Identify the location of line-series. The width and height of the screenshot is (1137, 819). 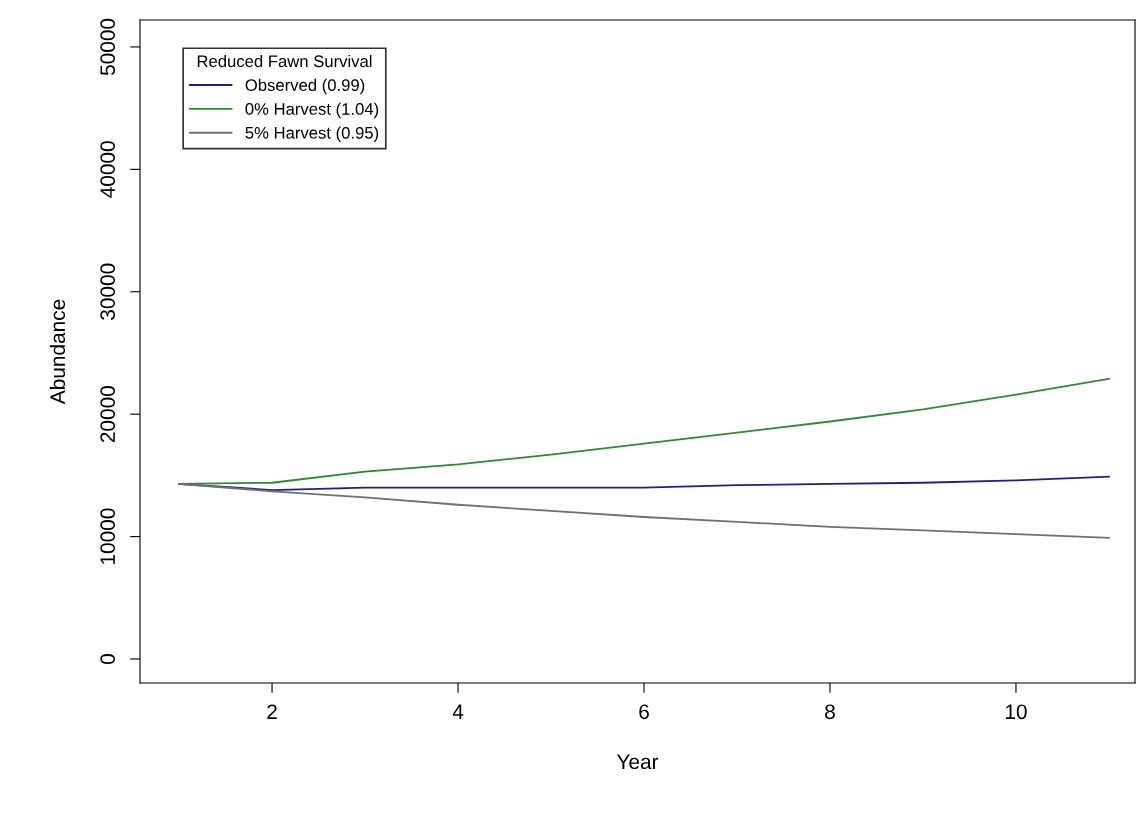
(644, 511).